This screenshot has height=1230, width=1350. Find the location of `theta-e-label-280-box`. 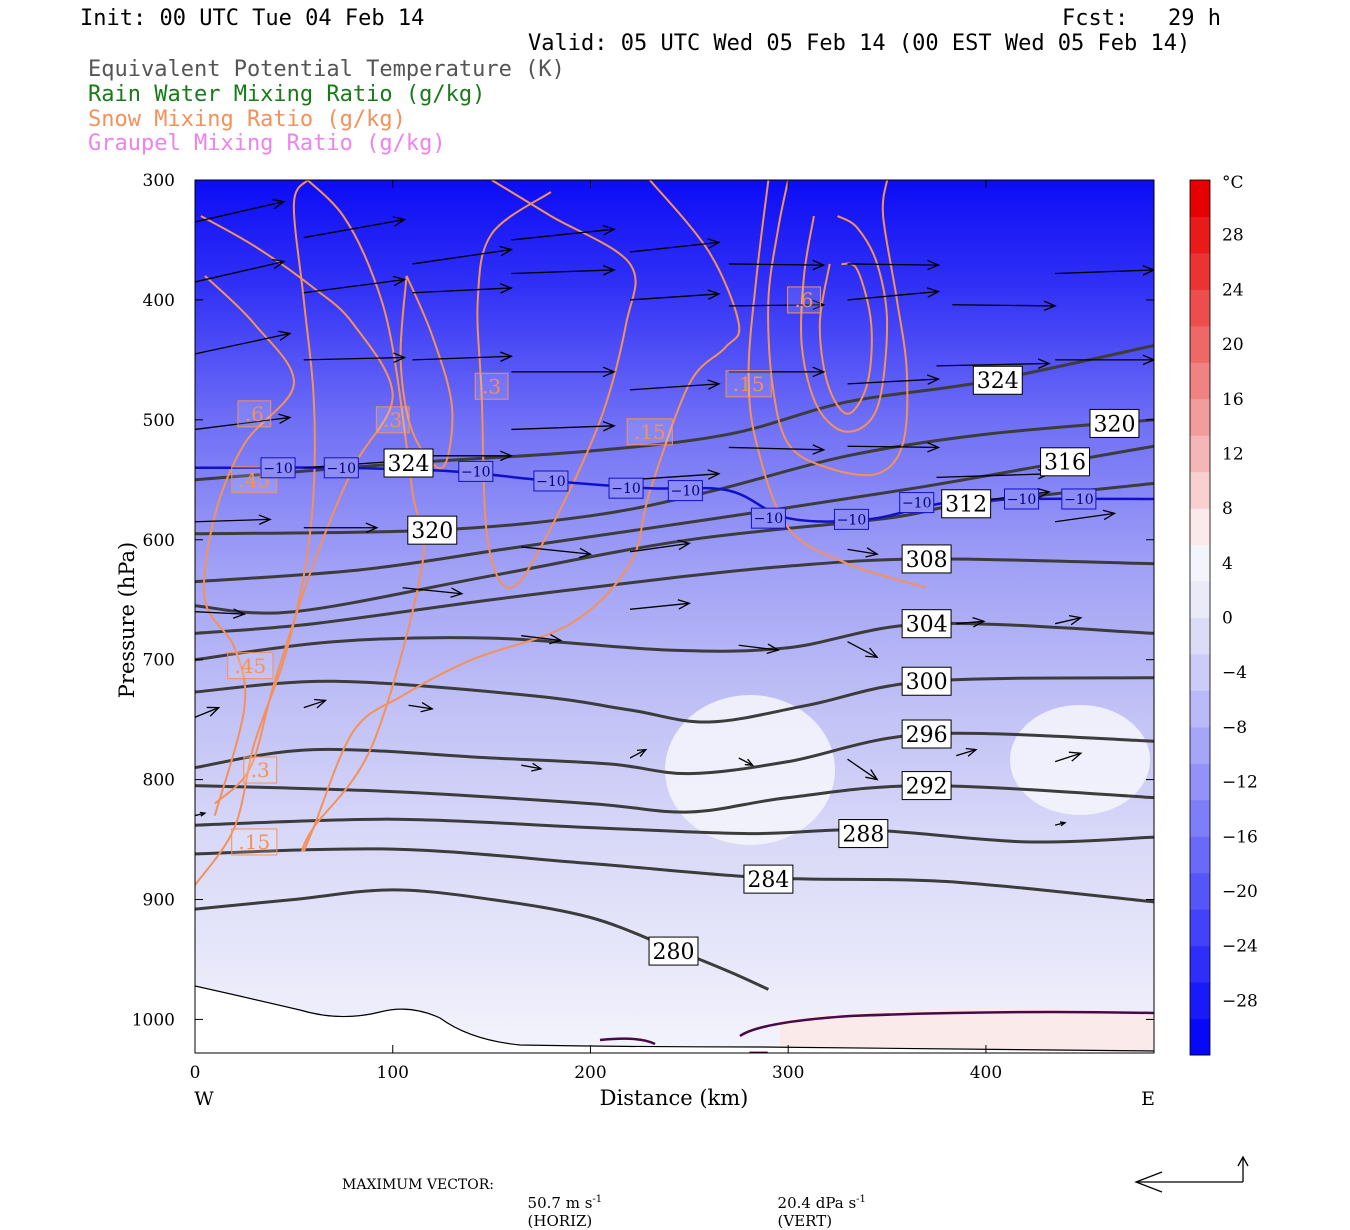

theta-e-label-280-box is located at coordinates (673, 951).